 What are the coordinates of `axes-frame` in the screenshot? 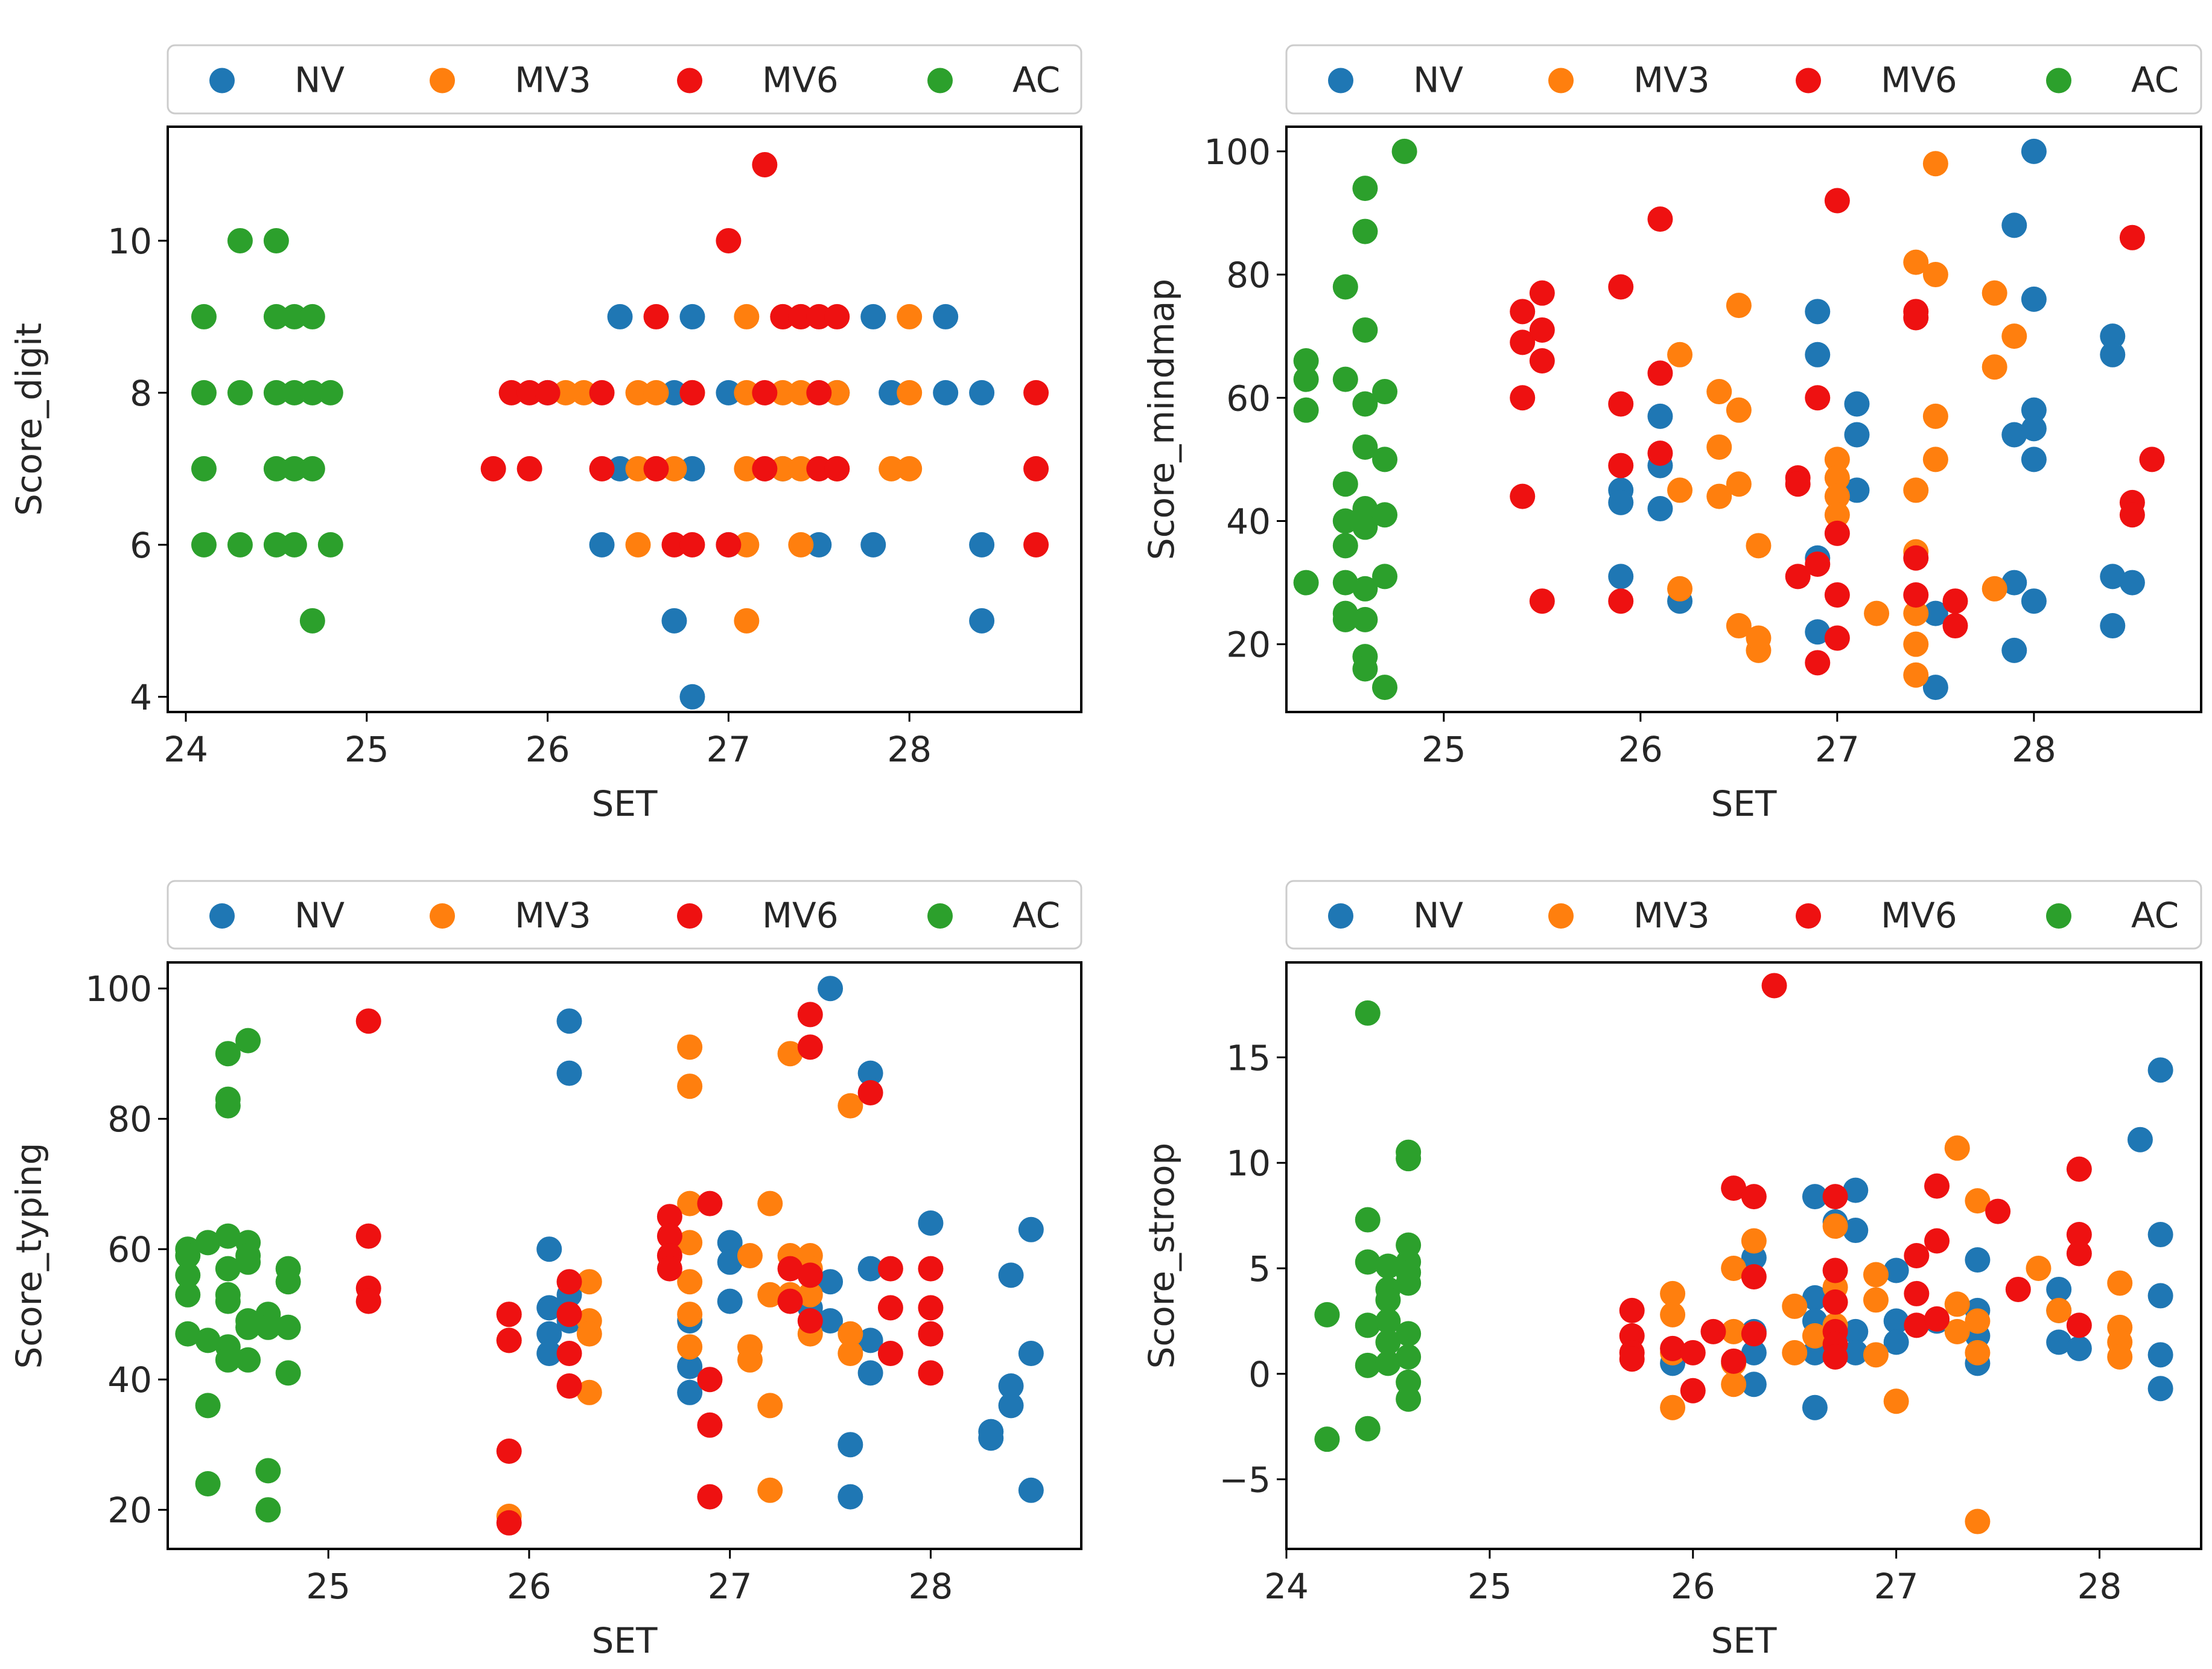 It's located at (1743, 1255).